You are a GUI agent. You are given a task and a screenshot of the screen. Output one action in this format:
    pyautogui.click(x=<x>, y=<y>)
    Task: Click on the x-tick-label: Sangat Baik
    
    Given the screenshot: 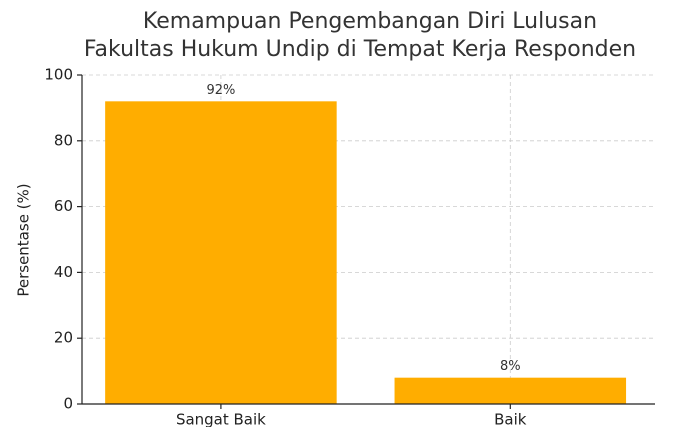 What is the action you would take?
    pyautogui.click(x=221, y=419)
    